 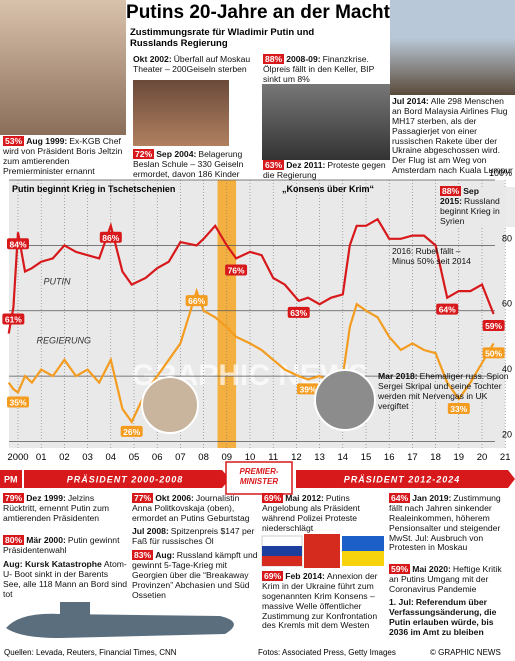 What do you see at coordinates (259, 478) in the screenshot?
I see `period-box` at bounding box center [259, 478].